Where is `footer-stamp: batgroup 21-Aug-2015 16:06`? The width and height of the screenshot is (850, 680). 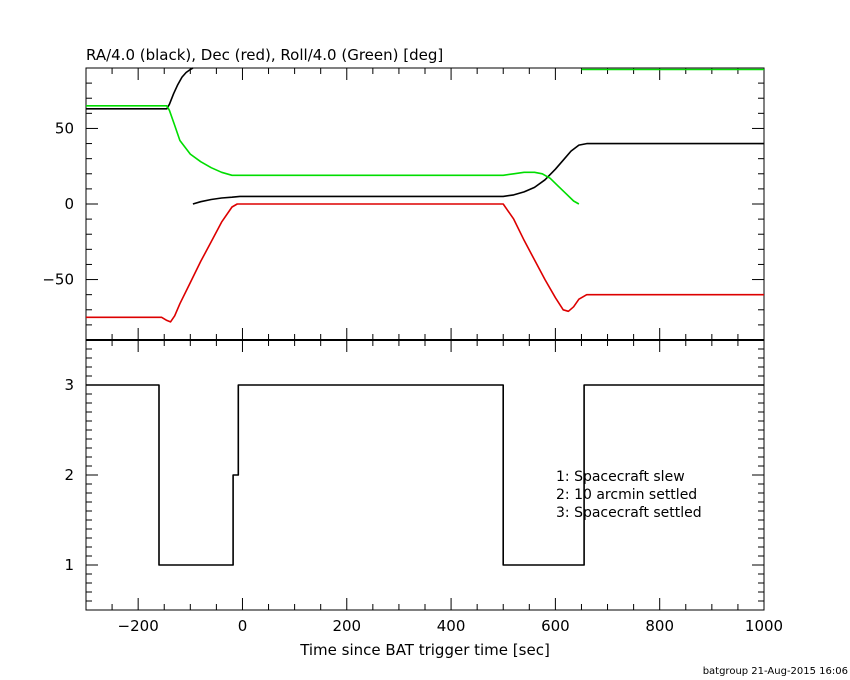
footer-stamp: batgroup 21-Aug-2015 16:06 is located at coordinates (775, 671).